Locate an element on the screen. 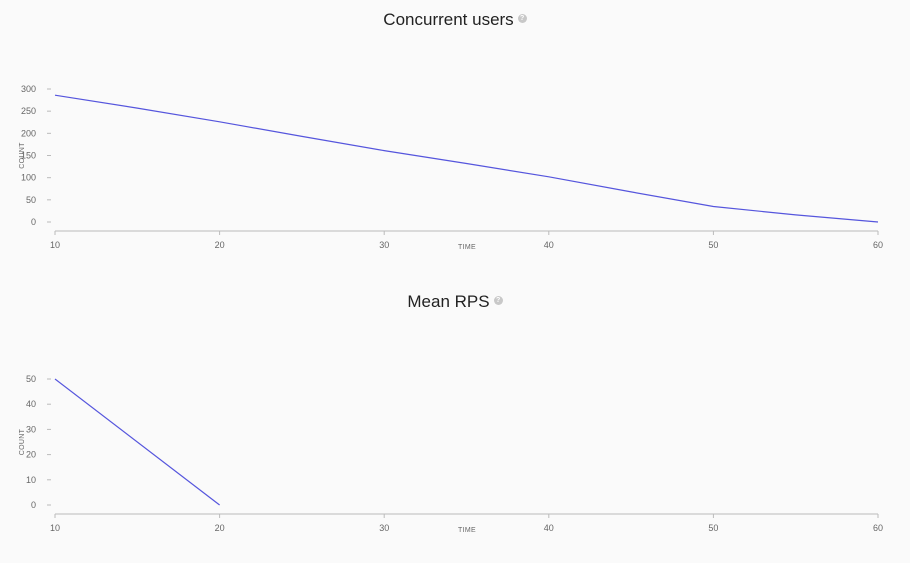 Image resolution: width=910 pixels, height=563 pixels. y-tick-label: 150 is located at coordinates (28, 156).